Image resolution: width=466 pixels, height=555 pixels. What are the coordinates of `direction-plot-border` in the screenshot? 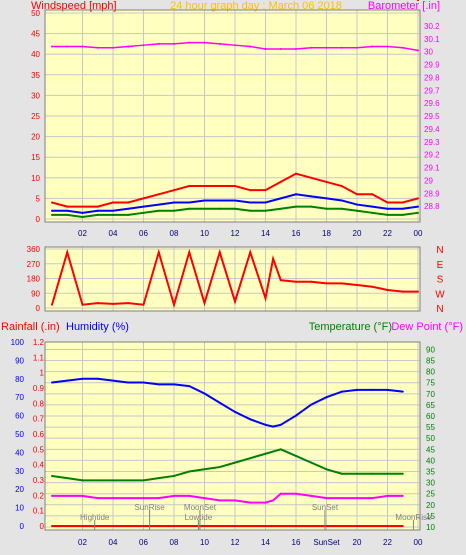 It's located at (232, 279).